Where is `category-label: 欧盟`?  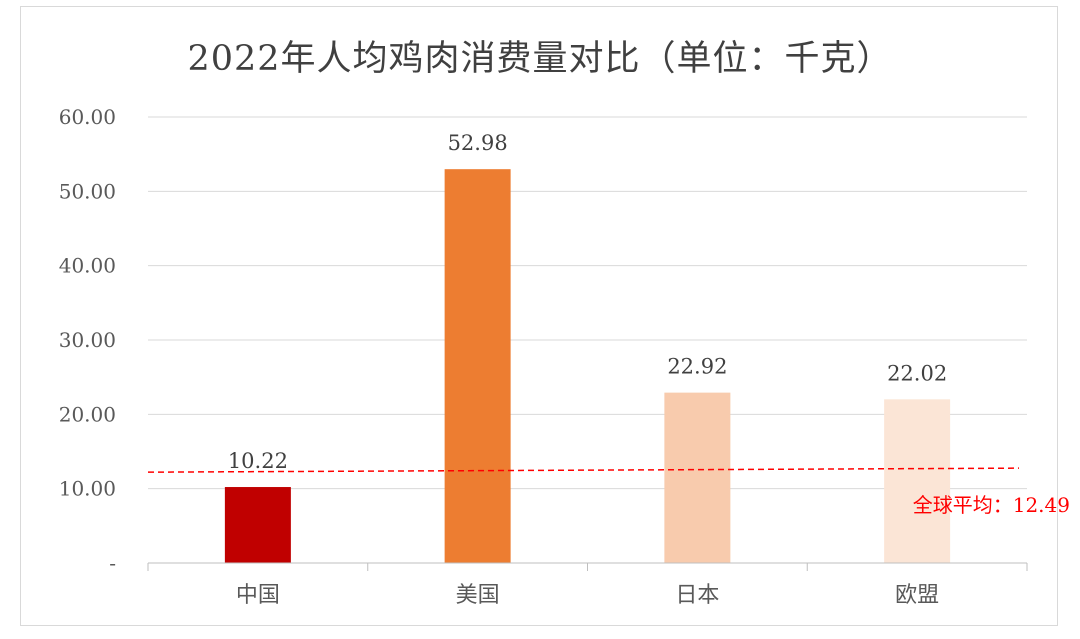 category-label: 欧盟 is located at coordinates (917, 595).